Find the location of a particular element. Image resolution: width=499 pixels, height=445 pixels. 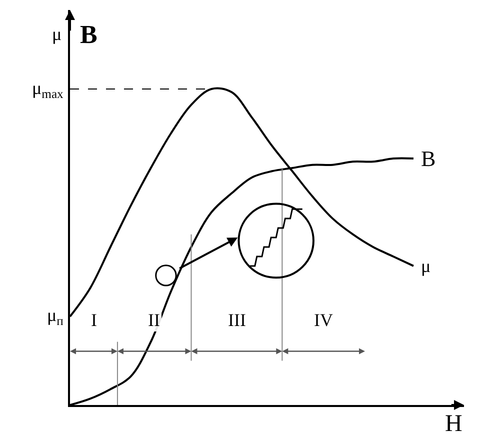

annotation: II is located at coordinates (154, 320).